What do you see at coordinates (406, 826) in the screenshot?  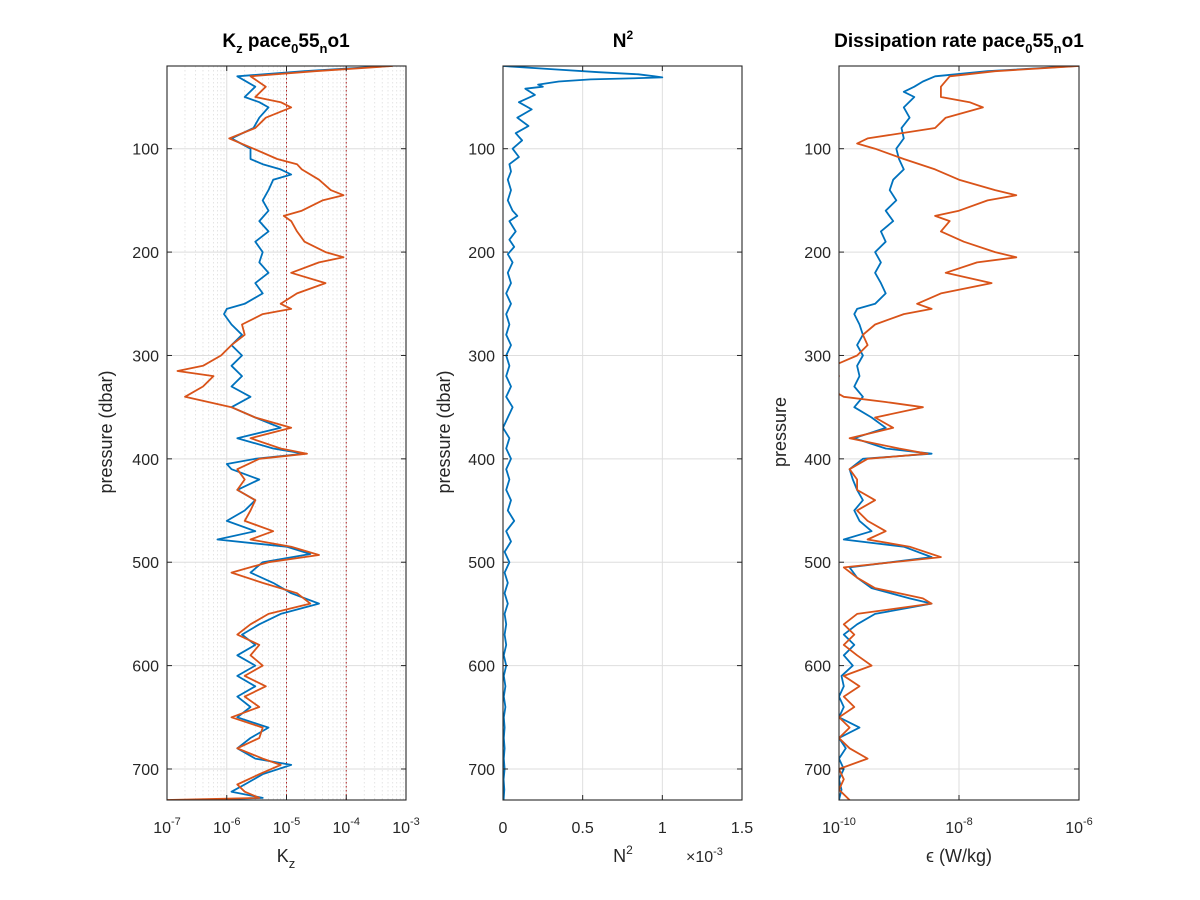 I see `kz-x-tick-label: 10⁻³` at bounding box center [406, 826].